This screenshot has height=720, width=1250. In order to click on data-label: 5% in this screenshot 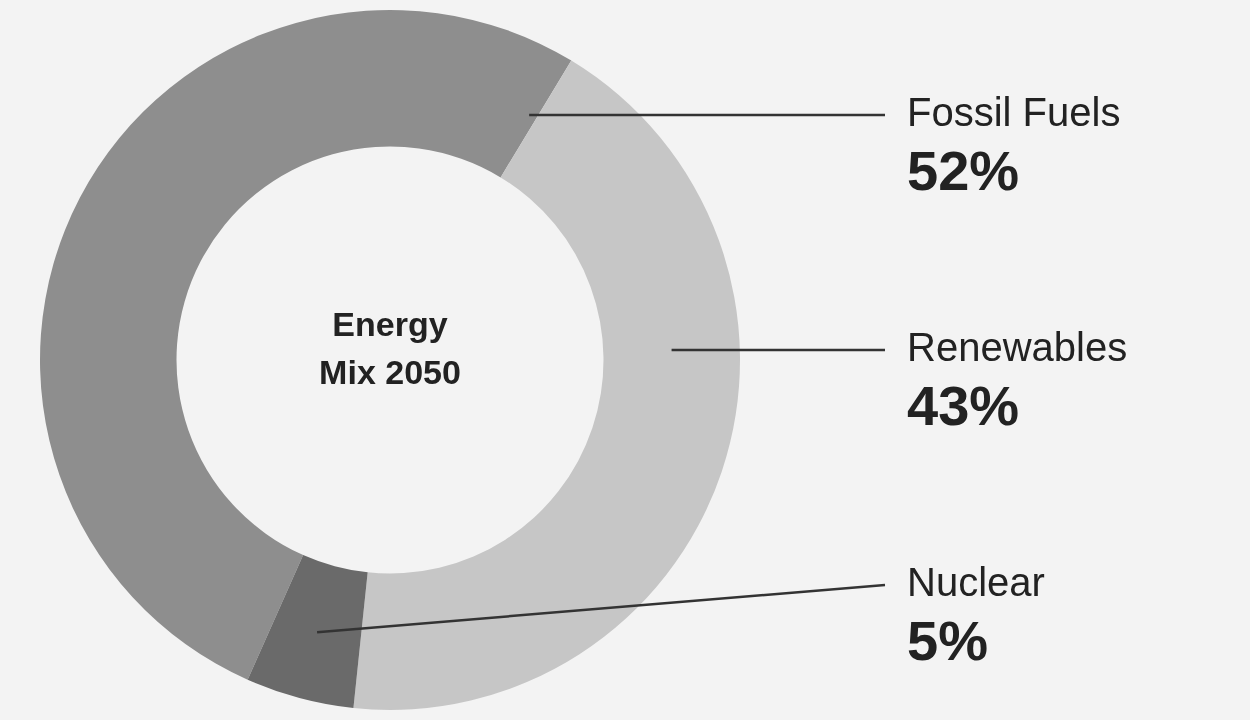, I will do `click(947, 641)`.